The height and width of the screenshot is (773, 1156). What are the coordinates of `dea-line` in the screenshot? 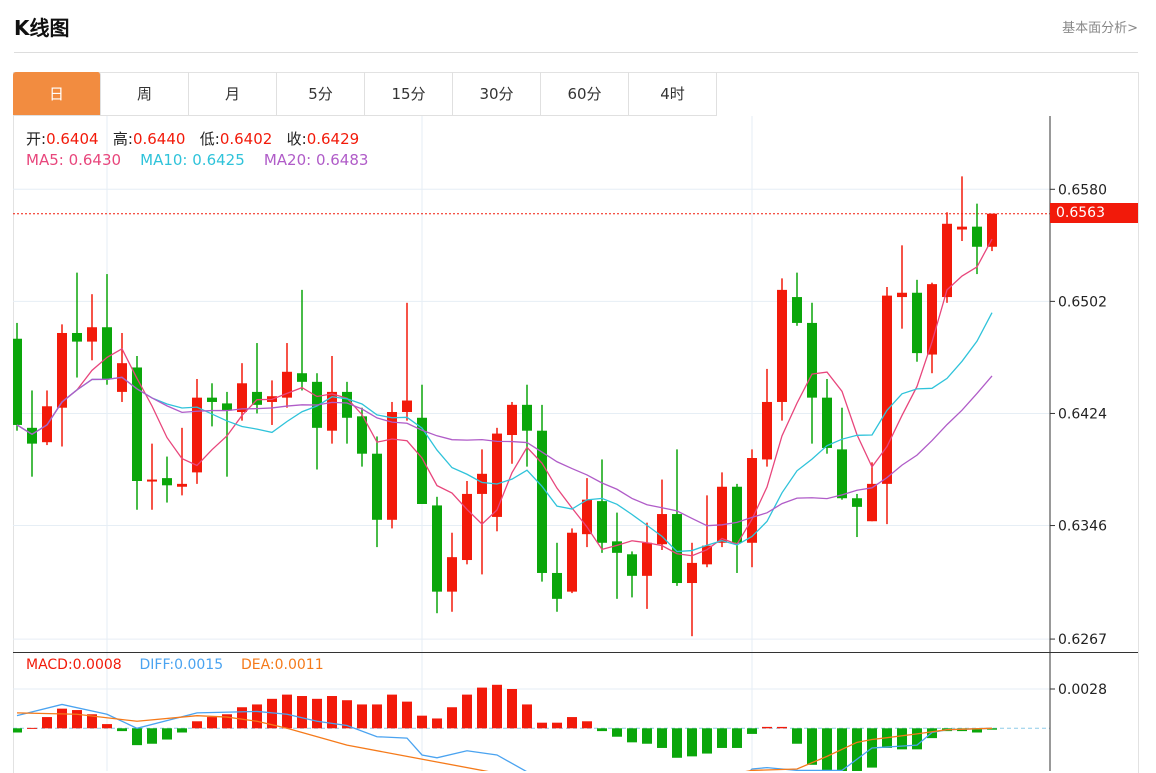 It's located at (504, 741).